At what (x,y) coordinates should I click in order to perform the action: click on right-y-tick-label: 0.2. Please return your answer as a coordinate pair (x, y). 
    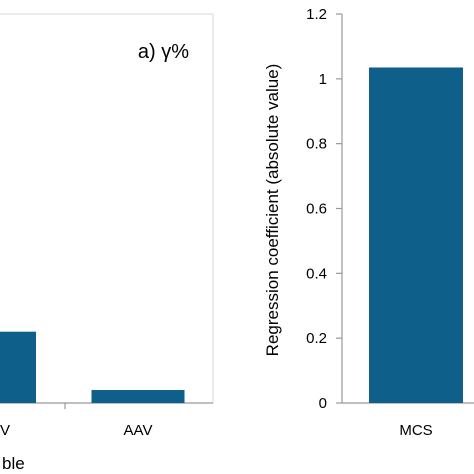
    Looking at the image, I should click on (316, 338).